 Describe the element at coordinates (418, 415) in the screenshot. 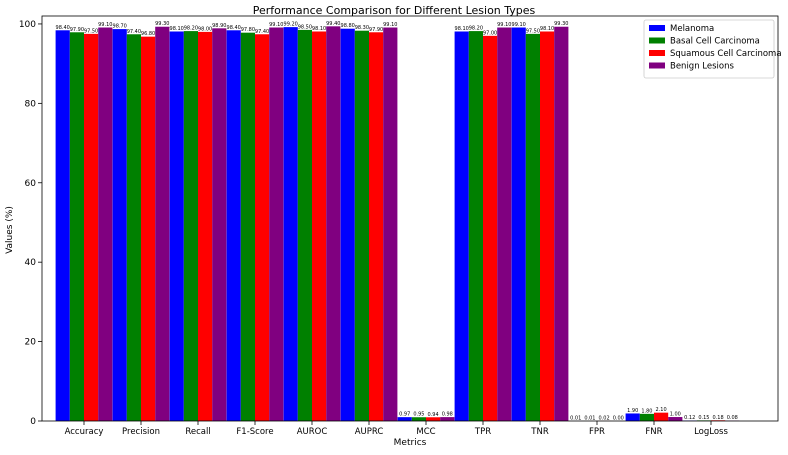

I see `data-label: 0.95` at that location.